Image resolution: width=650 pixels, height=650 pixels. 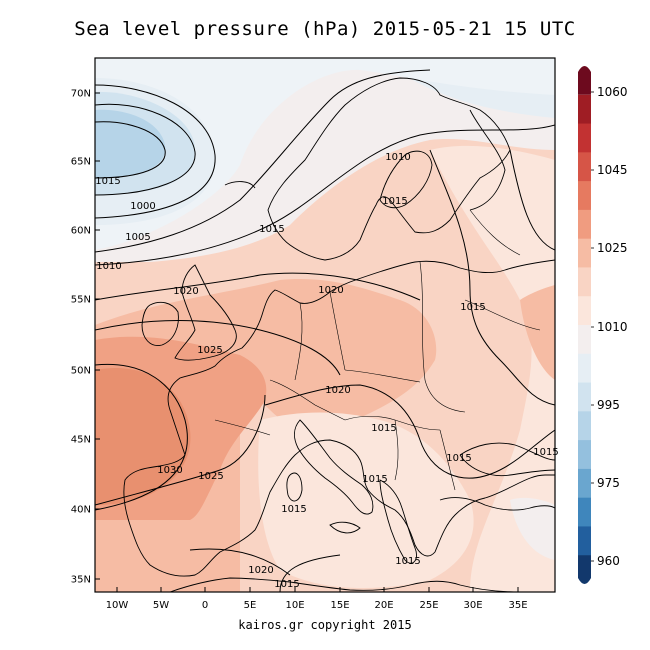 What do you see at coordinates (117, 605) in the screenshot?
I see `longitude-label: 10W` at bounding box center [117, 605].